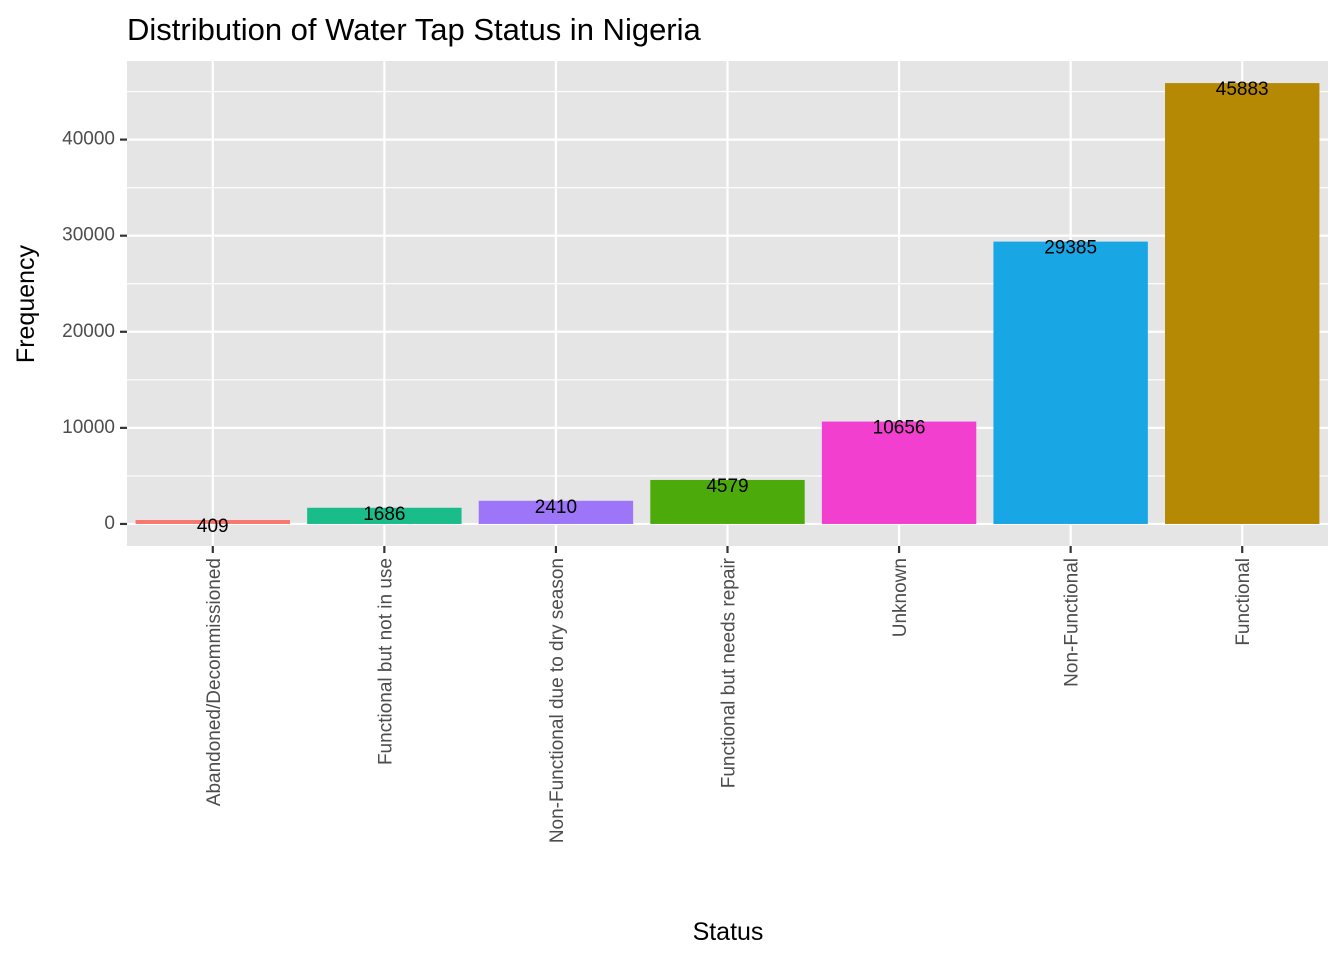 This screenshot has width=1344, height=960. I want to click on x-axis-title: Status, so click(728, 932).